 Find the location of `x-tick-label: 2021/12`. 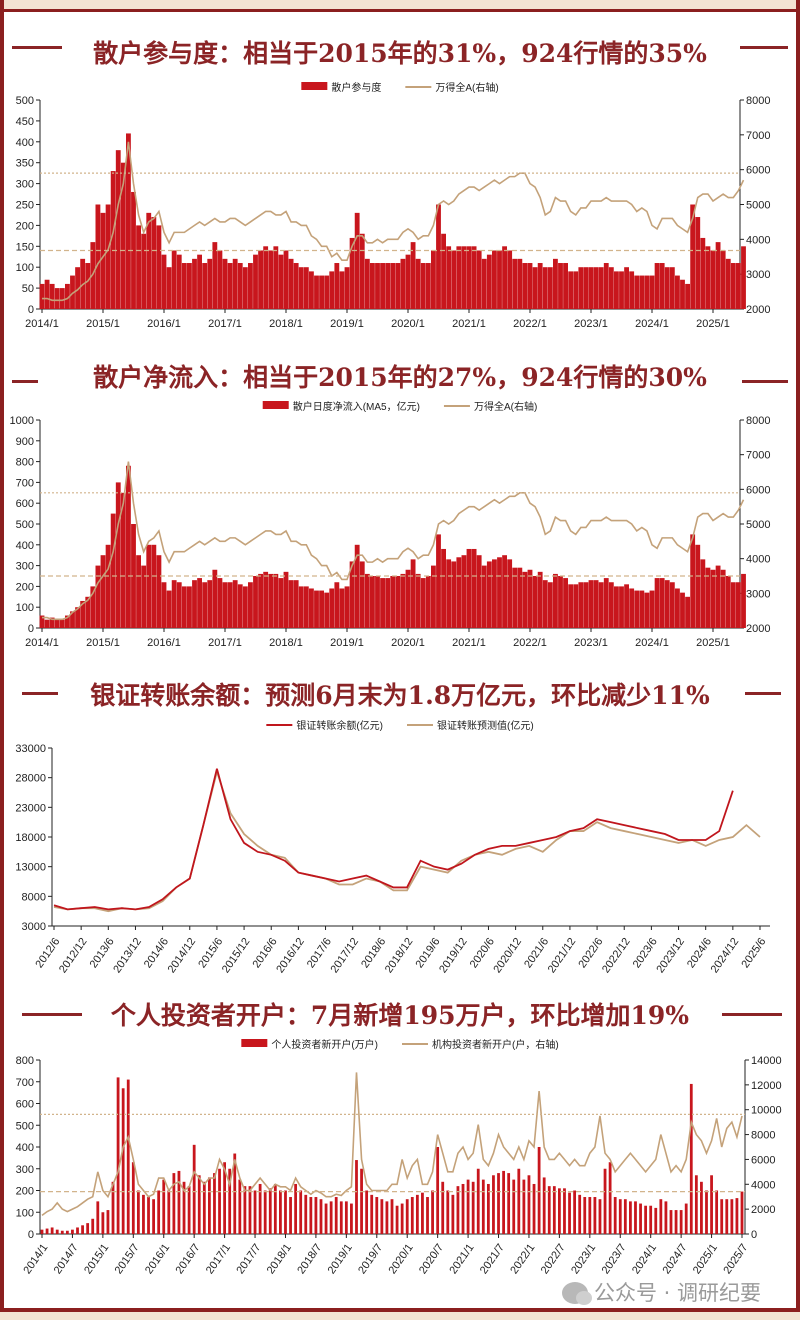

x-tick-label: 2021/12 is located at coordinates (562, 955).